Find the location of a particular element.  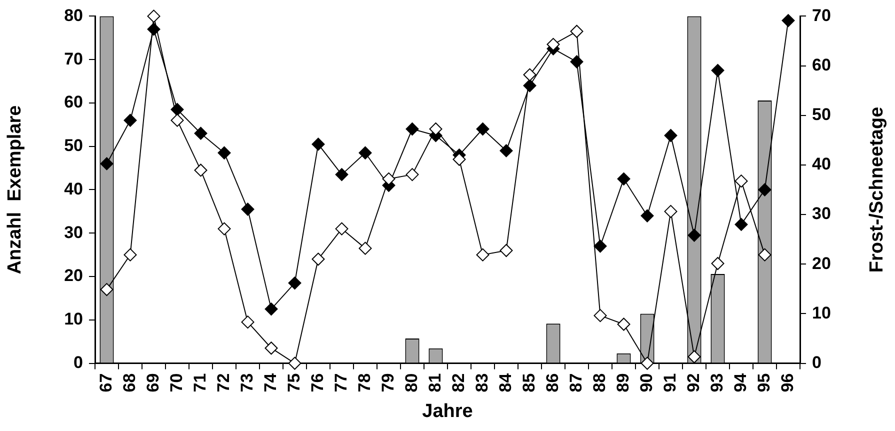

y2-tick-label: 0 is located at coordinates (817, 362).